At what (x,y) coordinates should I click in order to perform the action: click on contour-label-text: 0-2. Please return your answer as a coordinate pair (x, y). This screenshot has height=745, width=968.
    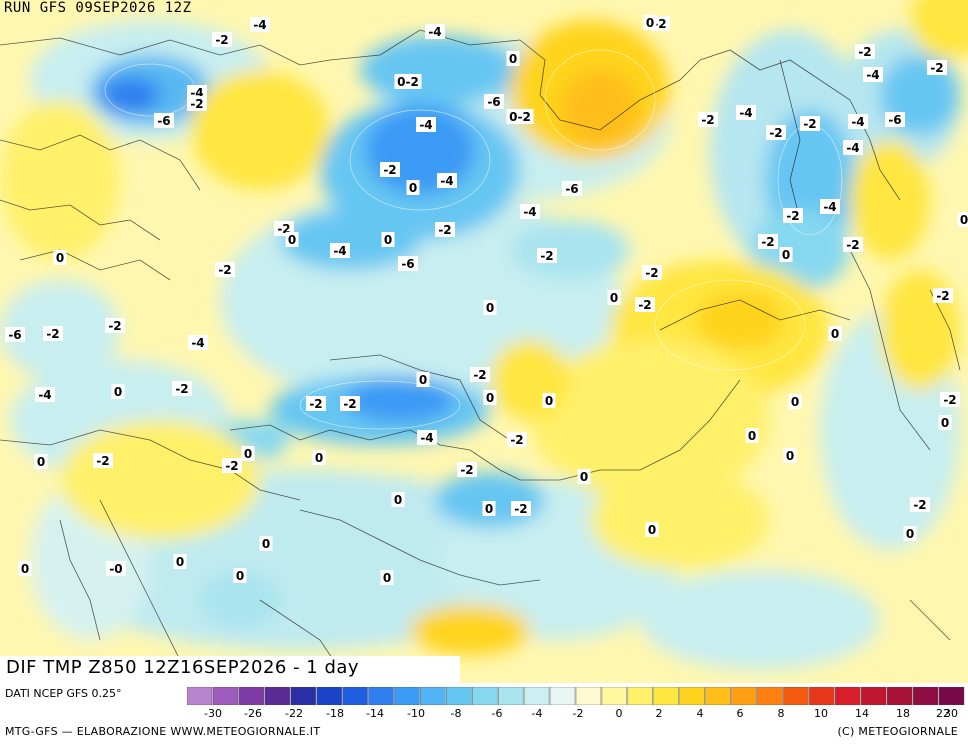
    Looking at the image, I should click on (520, 117).